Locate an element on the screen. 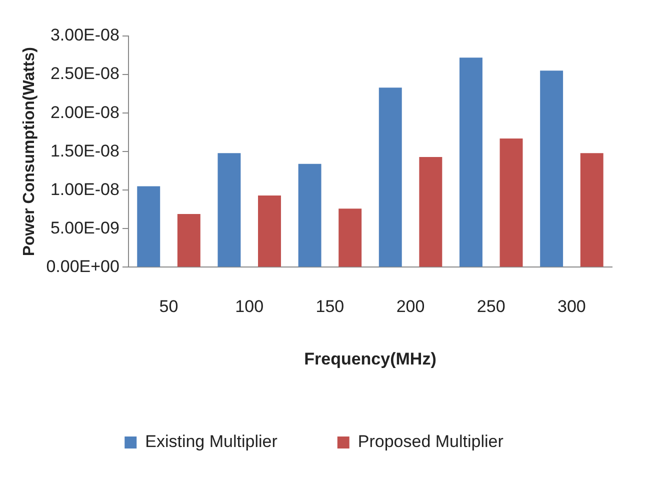  x-tick-label: 250 is located at coordinates (491, 306).